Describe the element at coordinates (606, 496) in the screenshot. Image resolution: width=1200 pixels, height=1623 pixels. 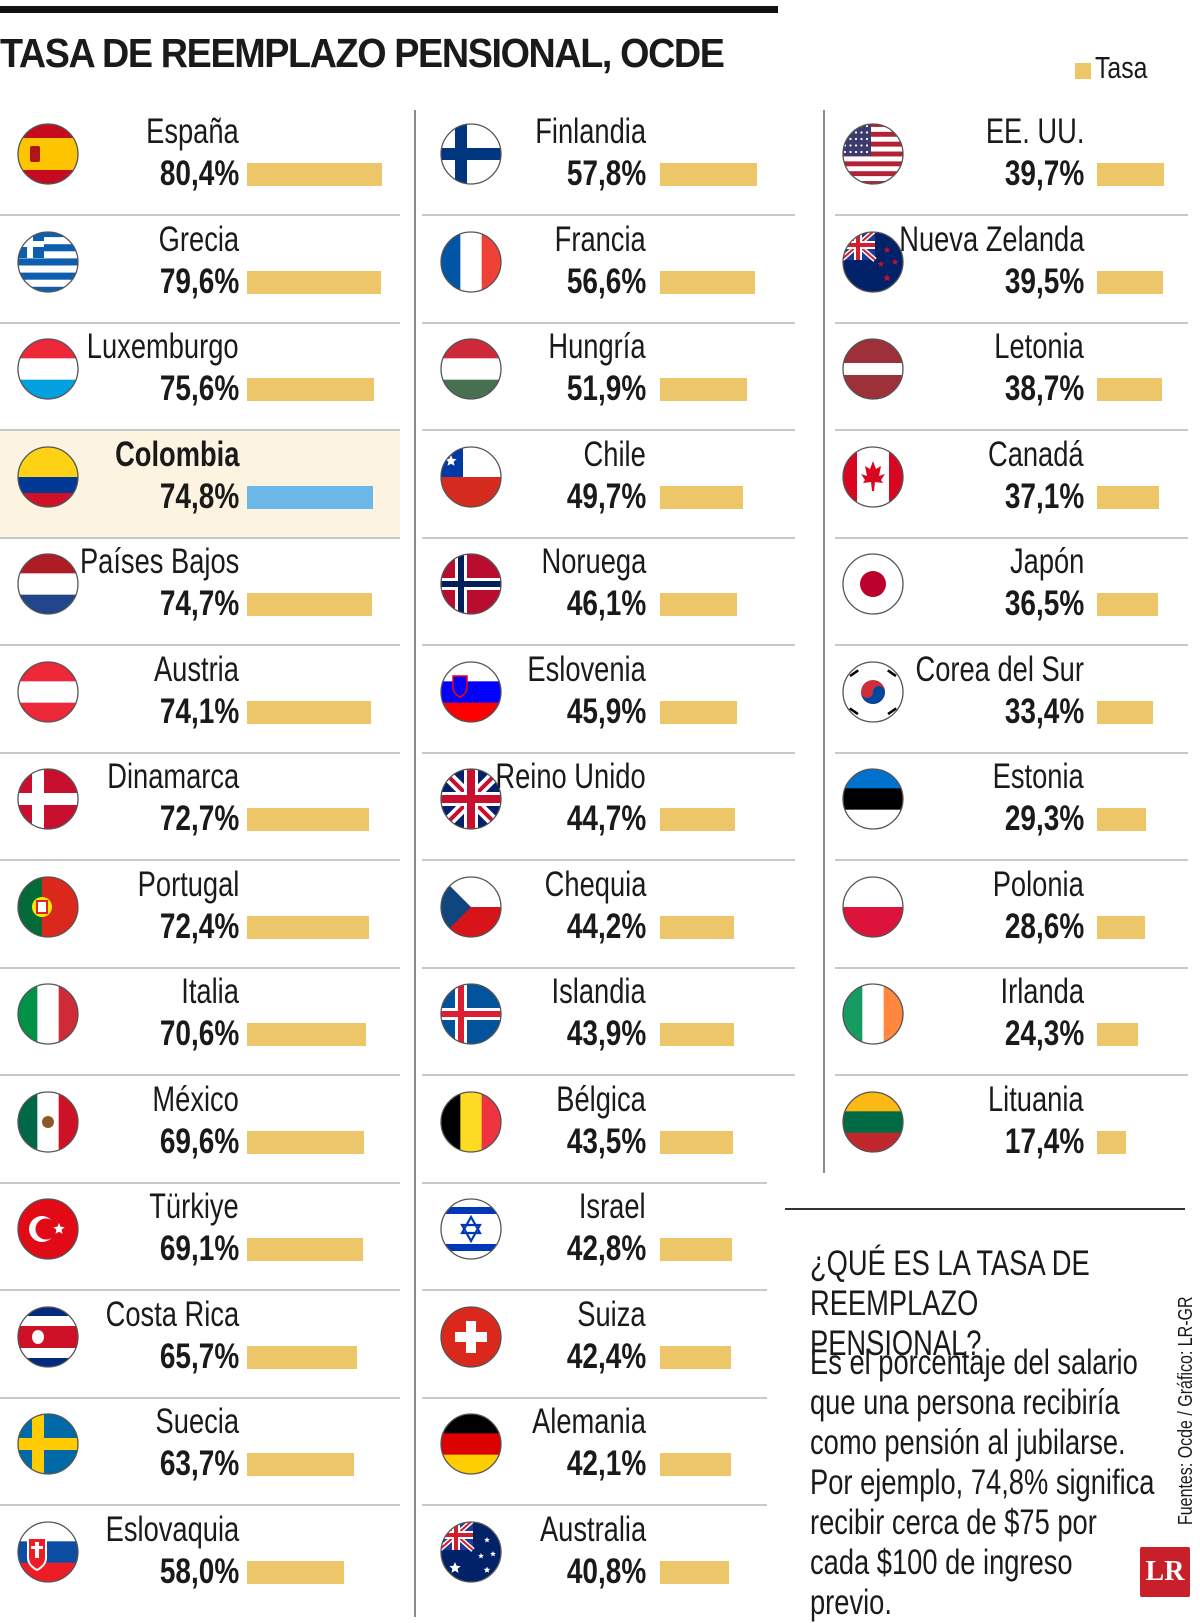
I see `value-label: 49,7%` at that location.